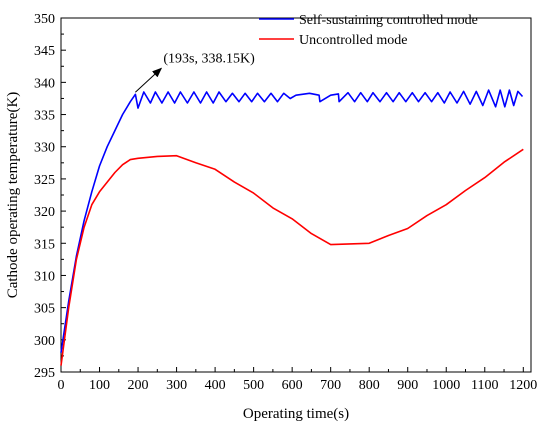  What do you see at coordinates (44, 244) in the screenshot?
I see `y-tick-label: 315` at bounding box center [44, 244].